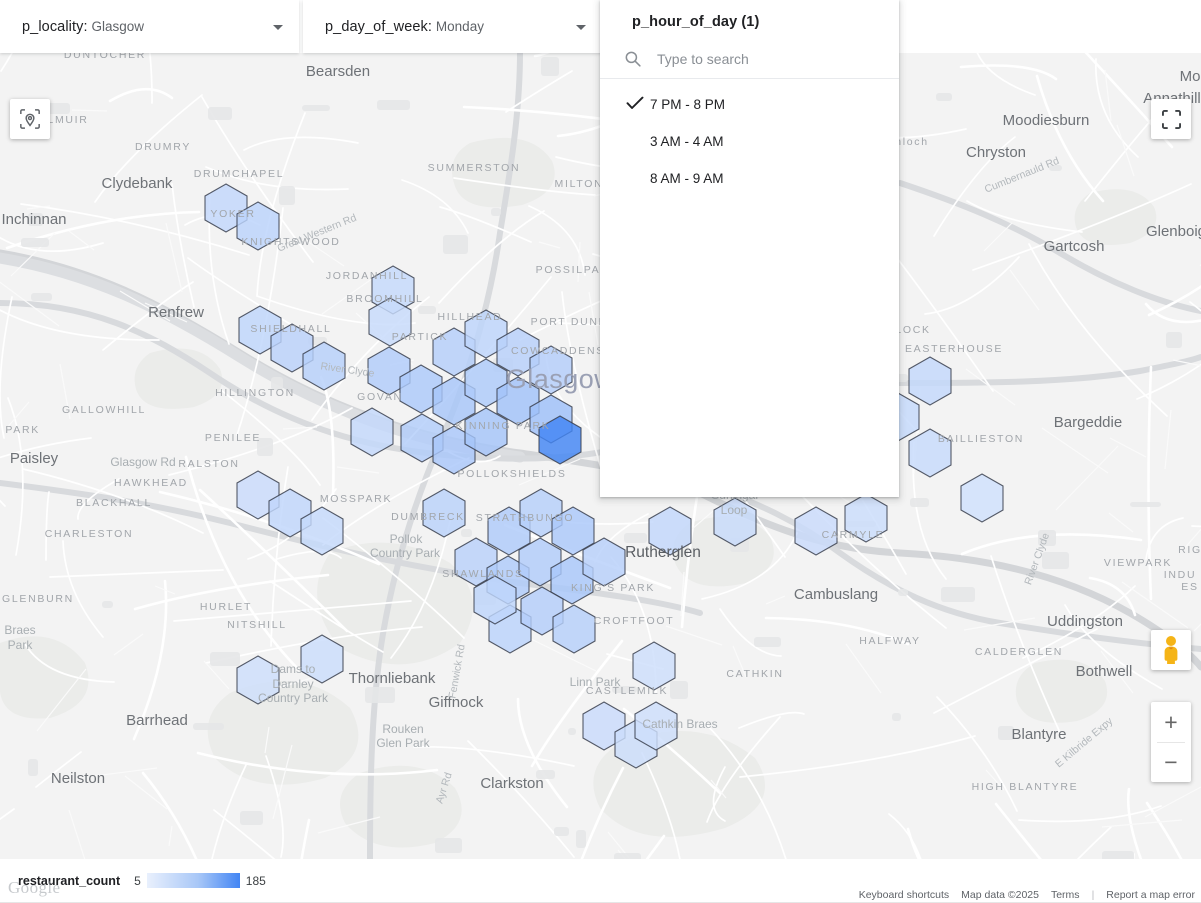 The height and width of the screenshot is (903, 1201). Describe the element at coordinates (255, 393) in the screenshot. I see `map-label: HILLINGTON` at that location.